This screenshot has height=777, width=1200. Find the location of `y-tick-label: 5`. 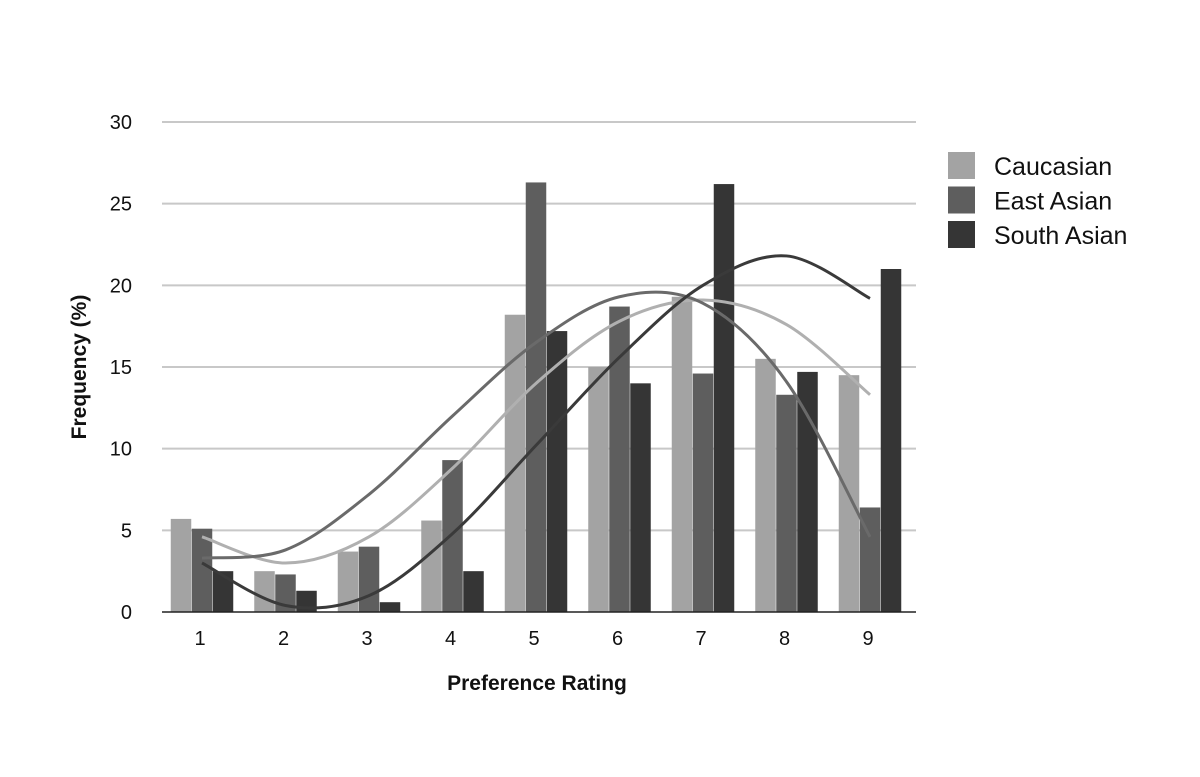

y-tick-label: 5 is located at coordinates (126, 531).